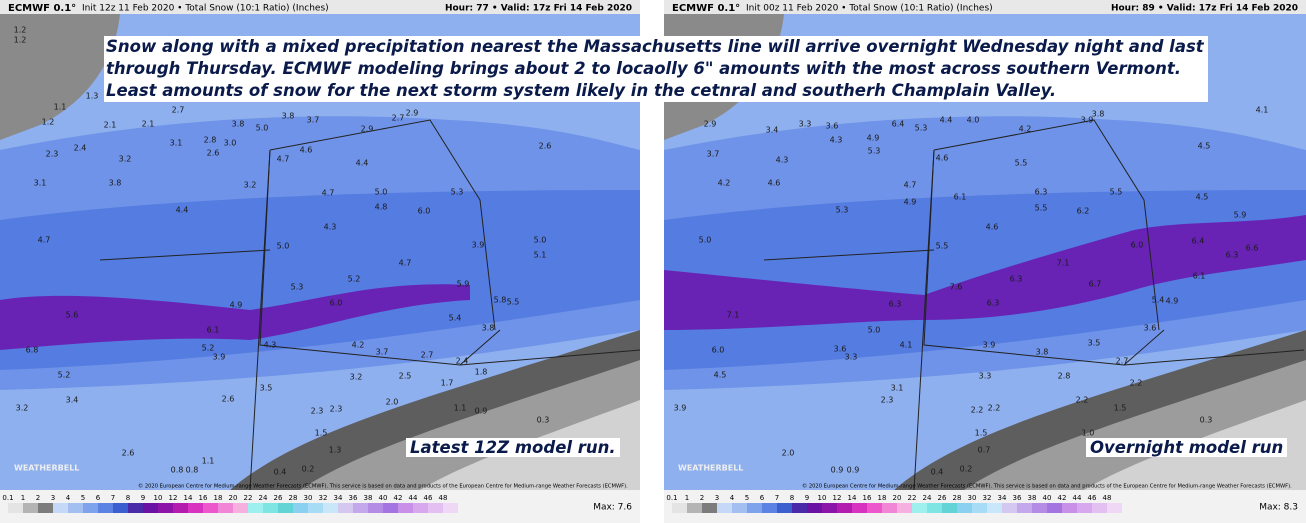 The height and width of the screenshot is (523, 1306). What do you see at coordinates (942, 158) in the screenshot?
I see `map-value-label: 4.6` at bounding box center [942, 158].